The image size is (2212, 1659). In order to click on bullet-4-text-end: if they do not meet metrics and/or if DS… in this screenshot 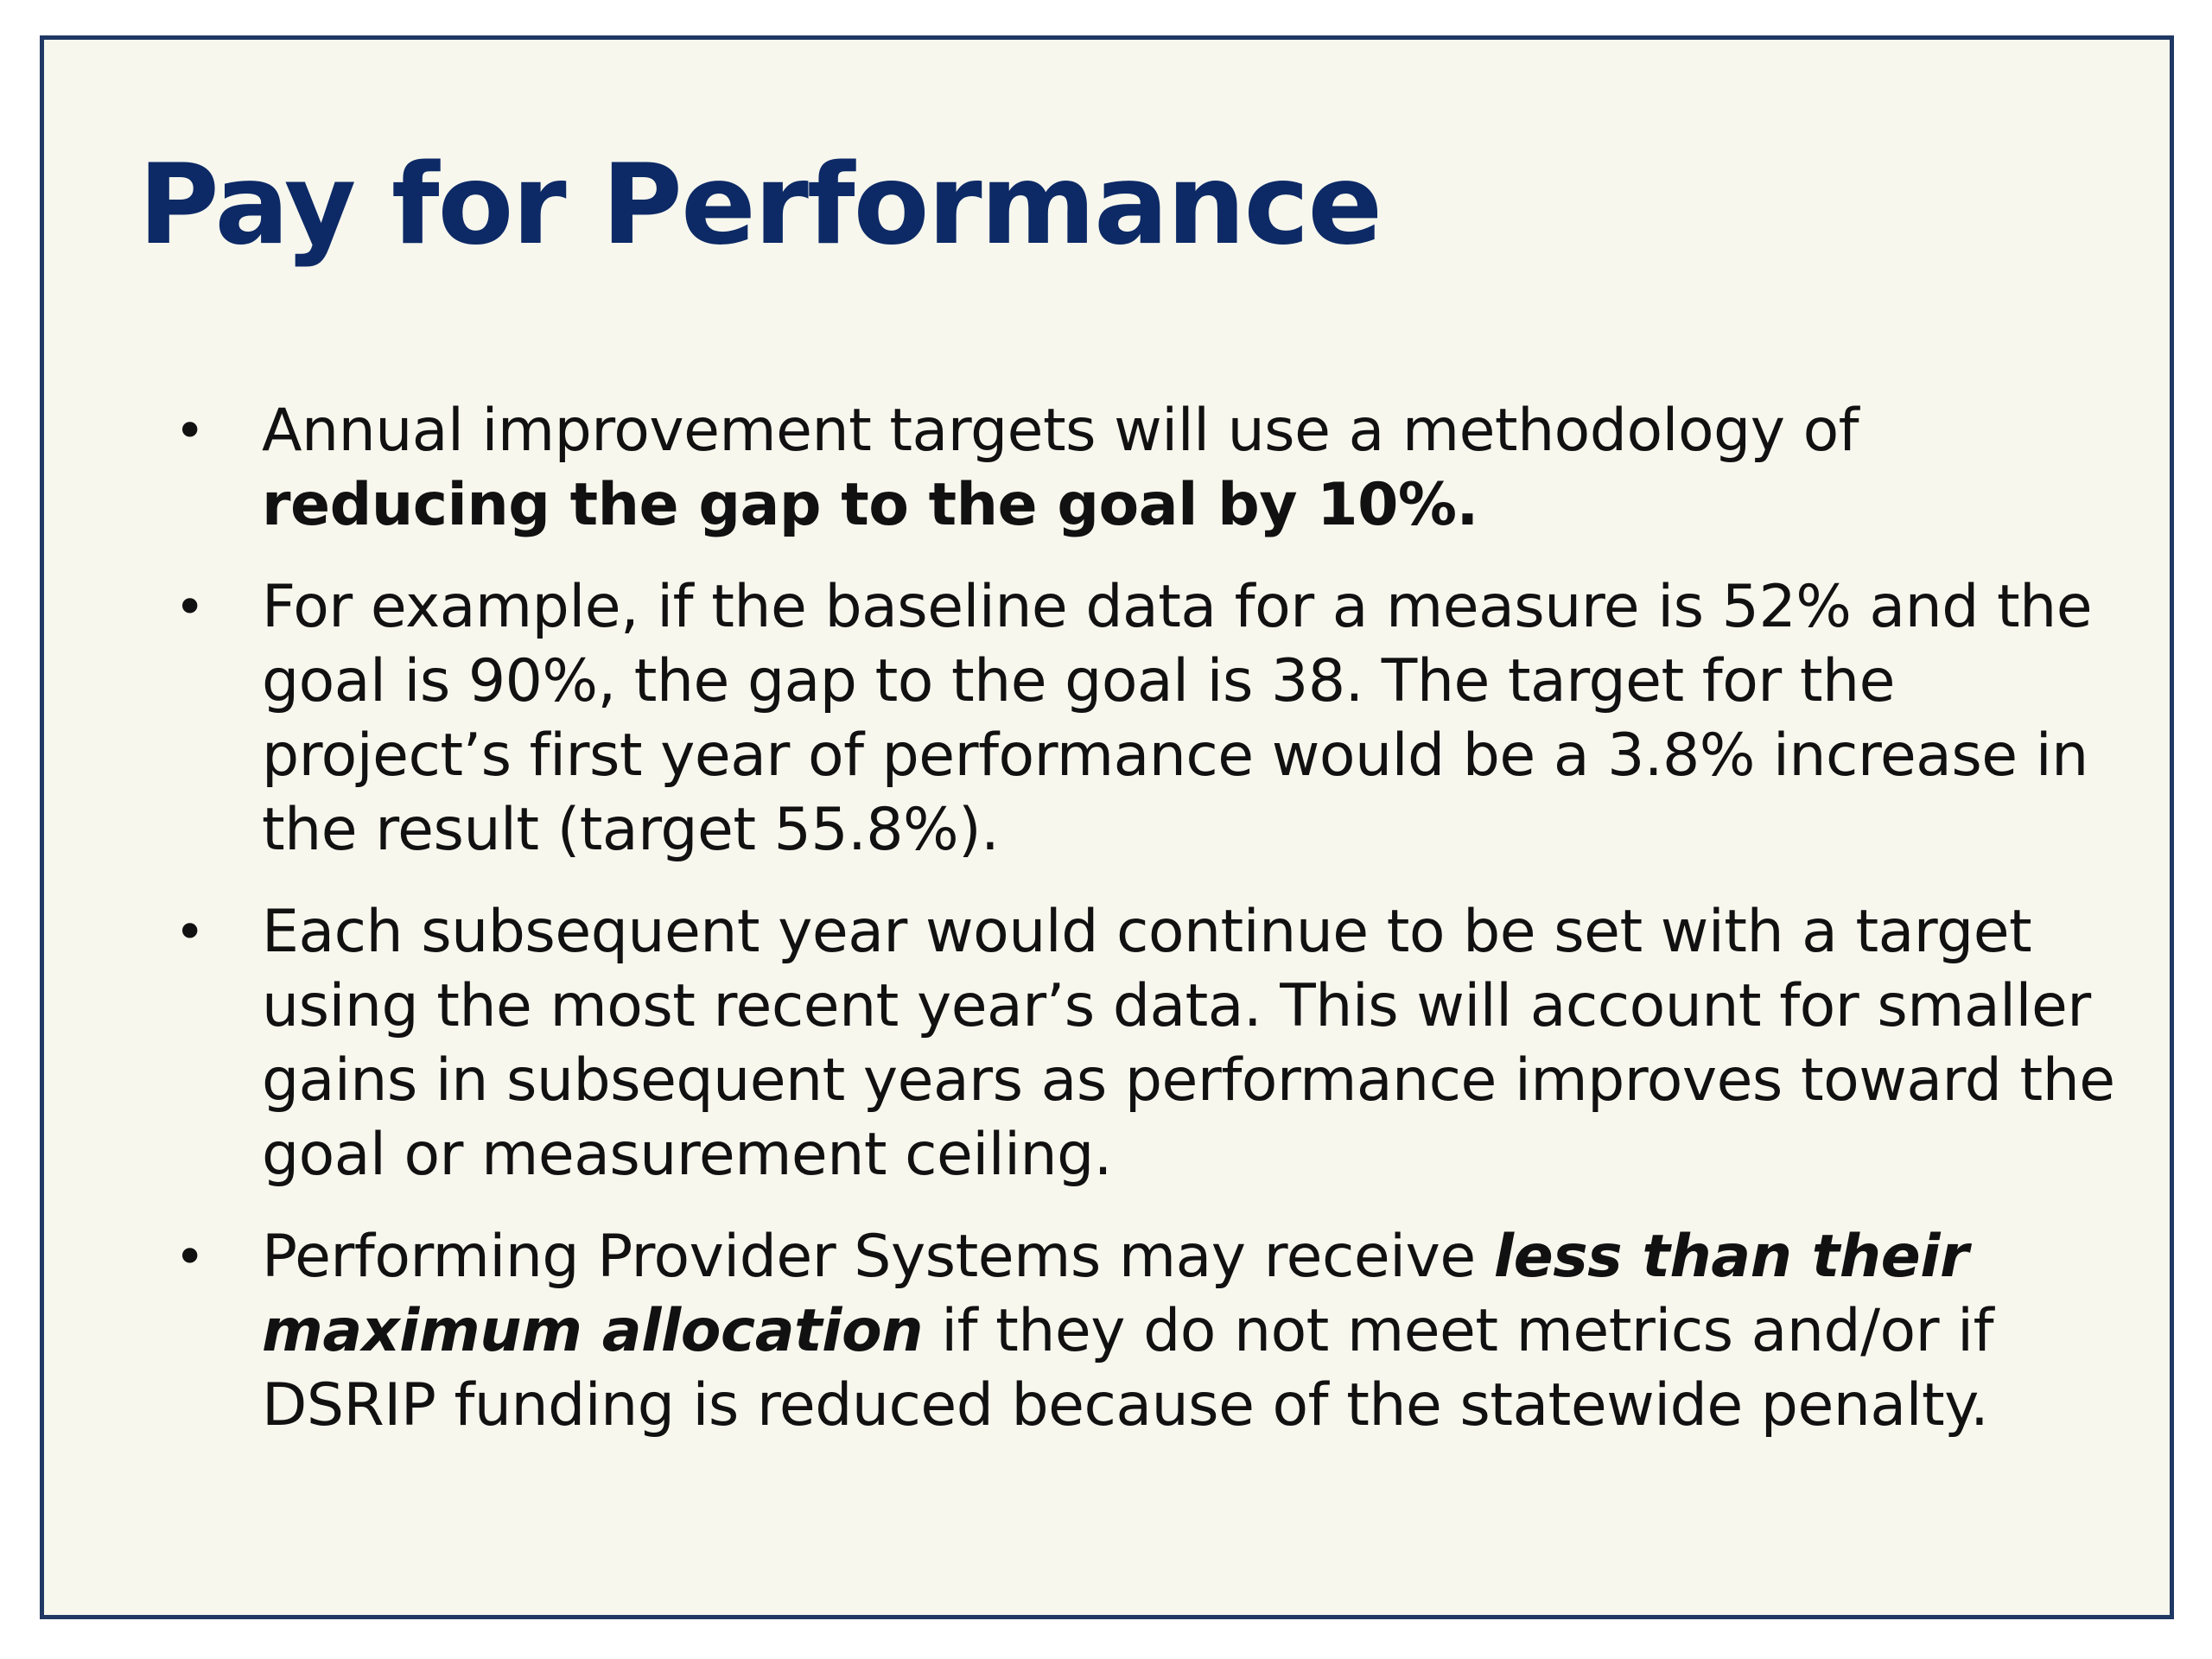, I will do `click(1128, 1368)`.